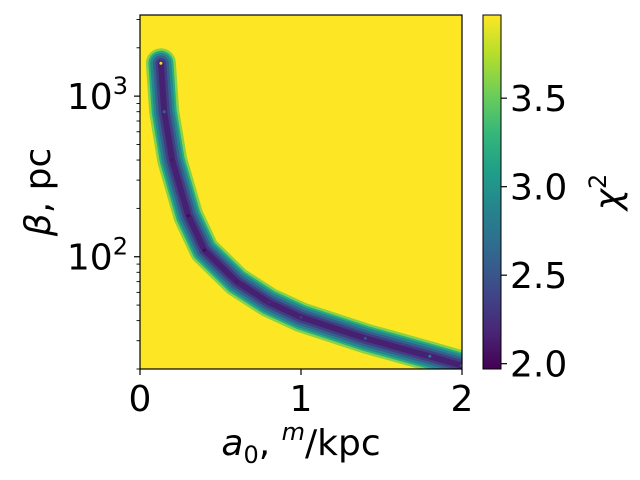  Describe the element at coordinates (538, 188) in the screenshot. I see `colorbar-tick-label: 3.0` at that location.